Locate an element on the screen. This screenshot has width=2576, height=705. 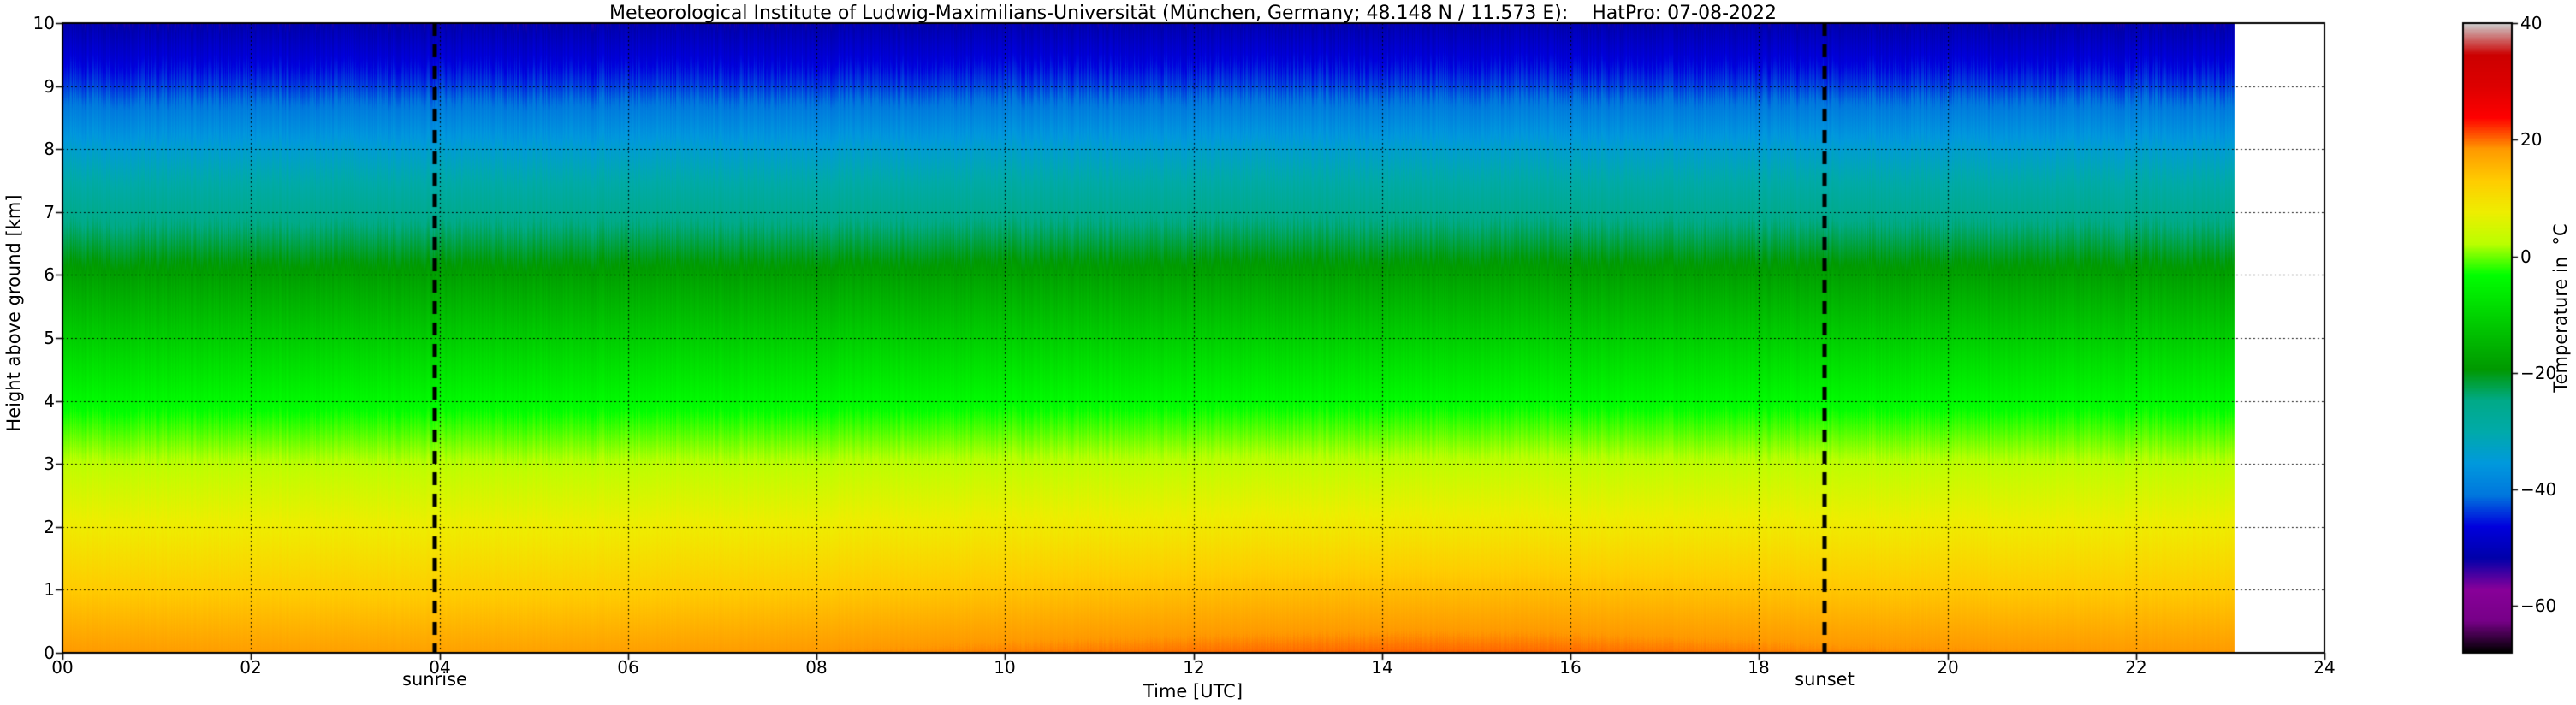
y-tick-label: 6 is located at coordinates (49, 274).